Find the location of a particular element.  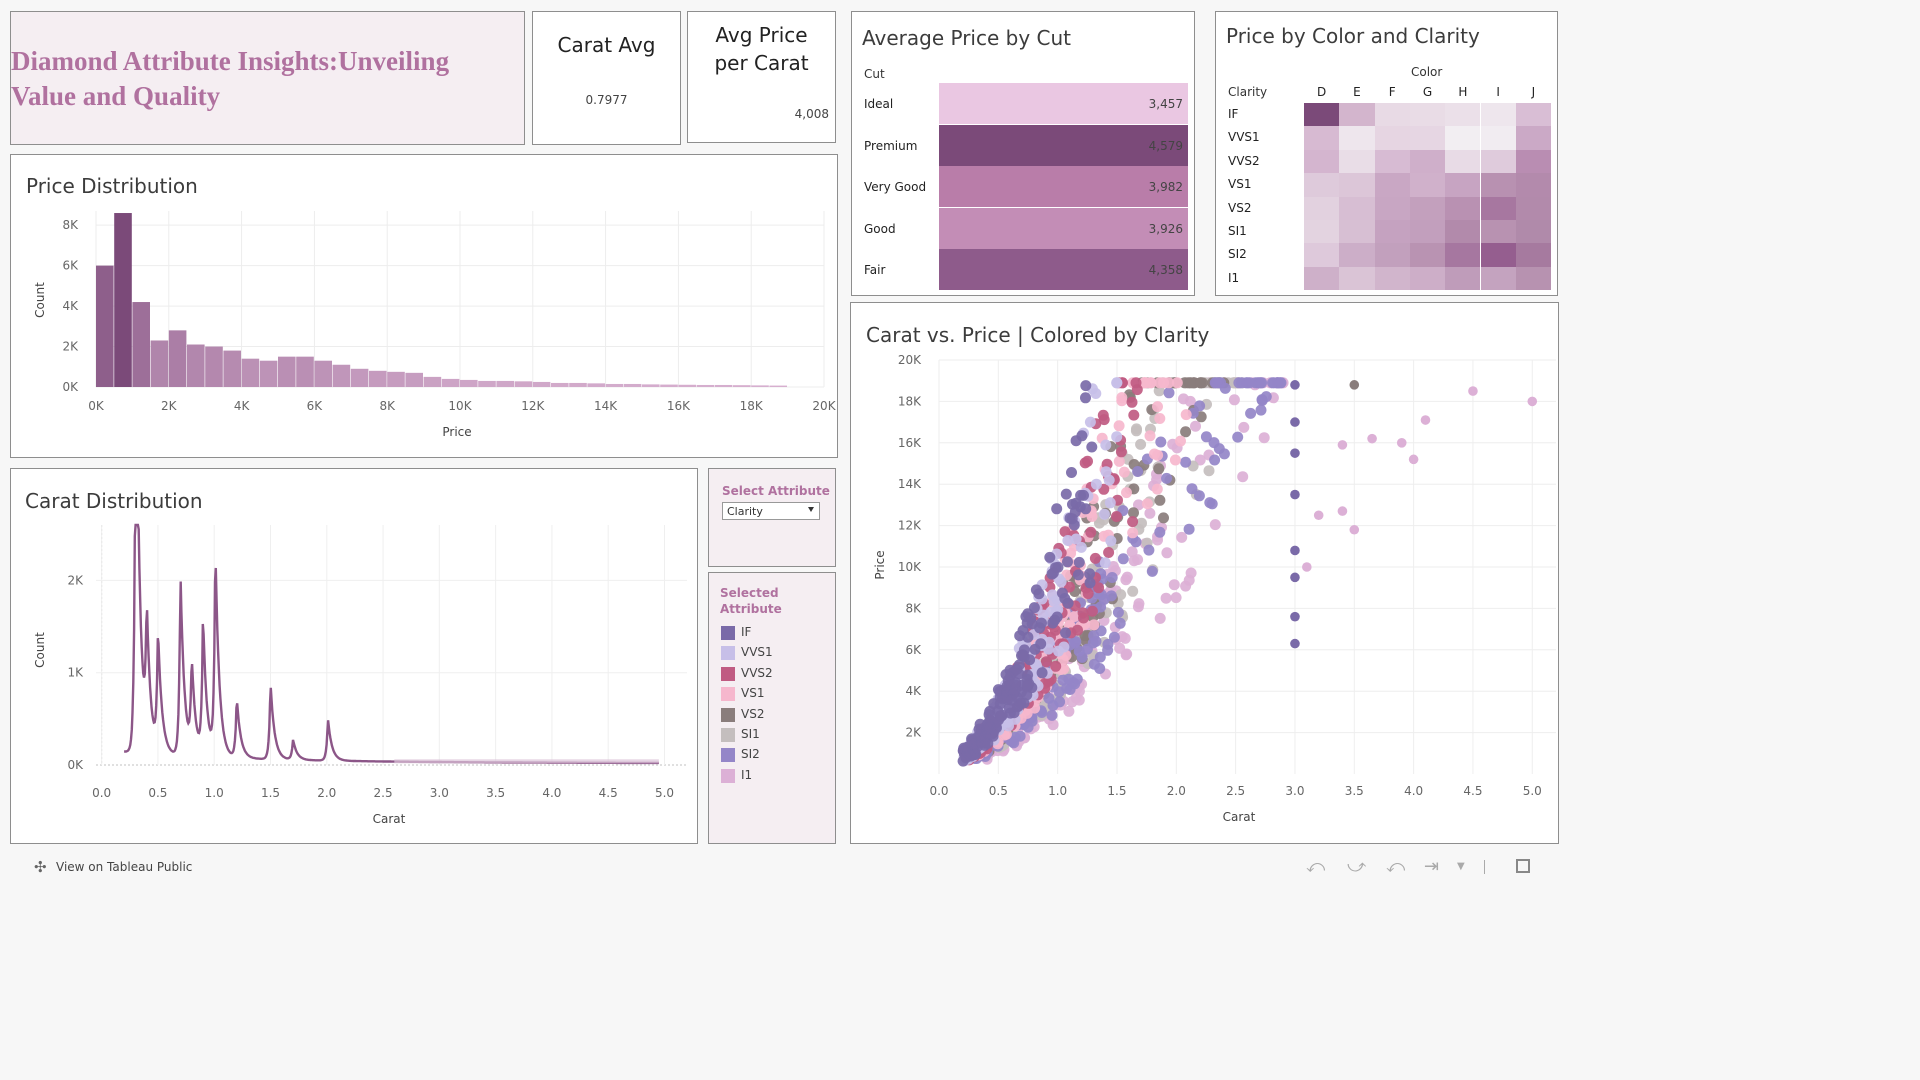

cut-row: Good 3,926 is located at coordinates (1023, 228).